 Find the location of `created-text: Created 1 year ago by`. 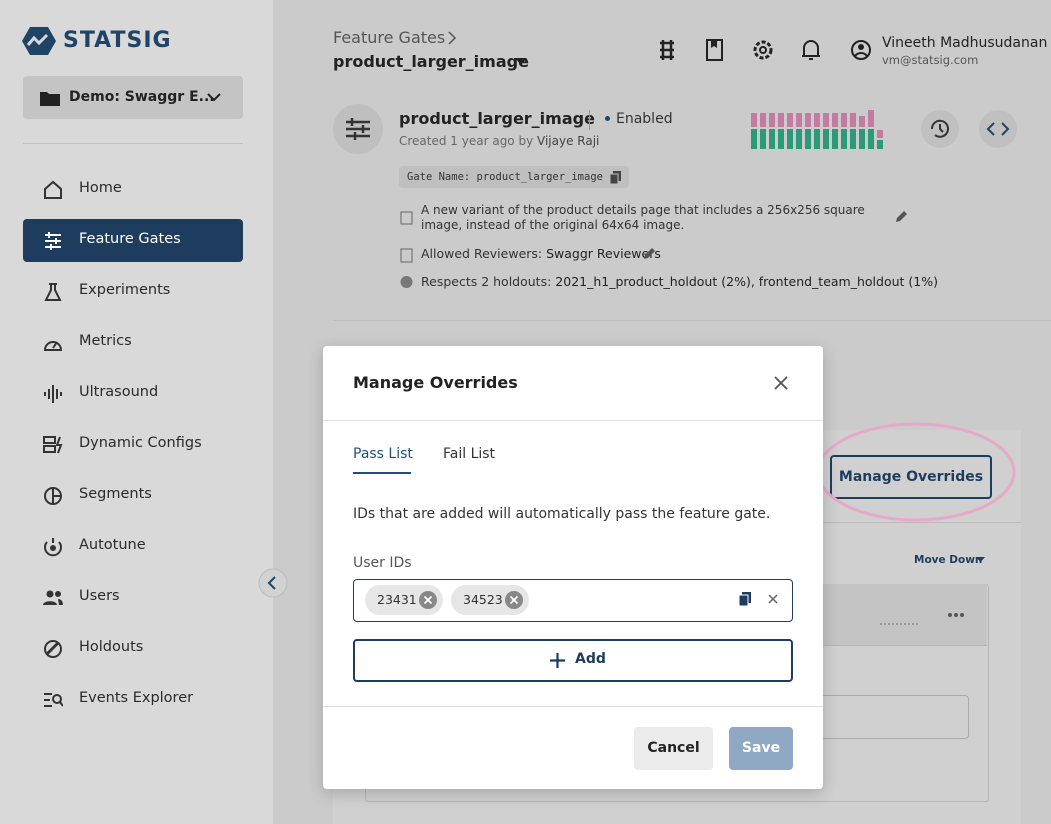

created-text: Created 1 year ago by is located at coordinates (466, 141).